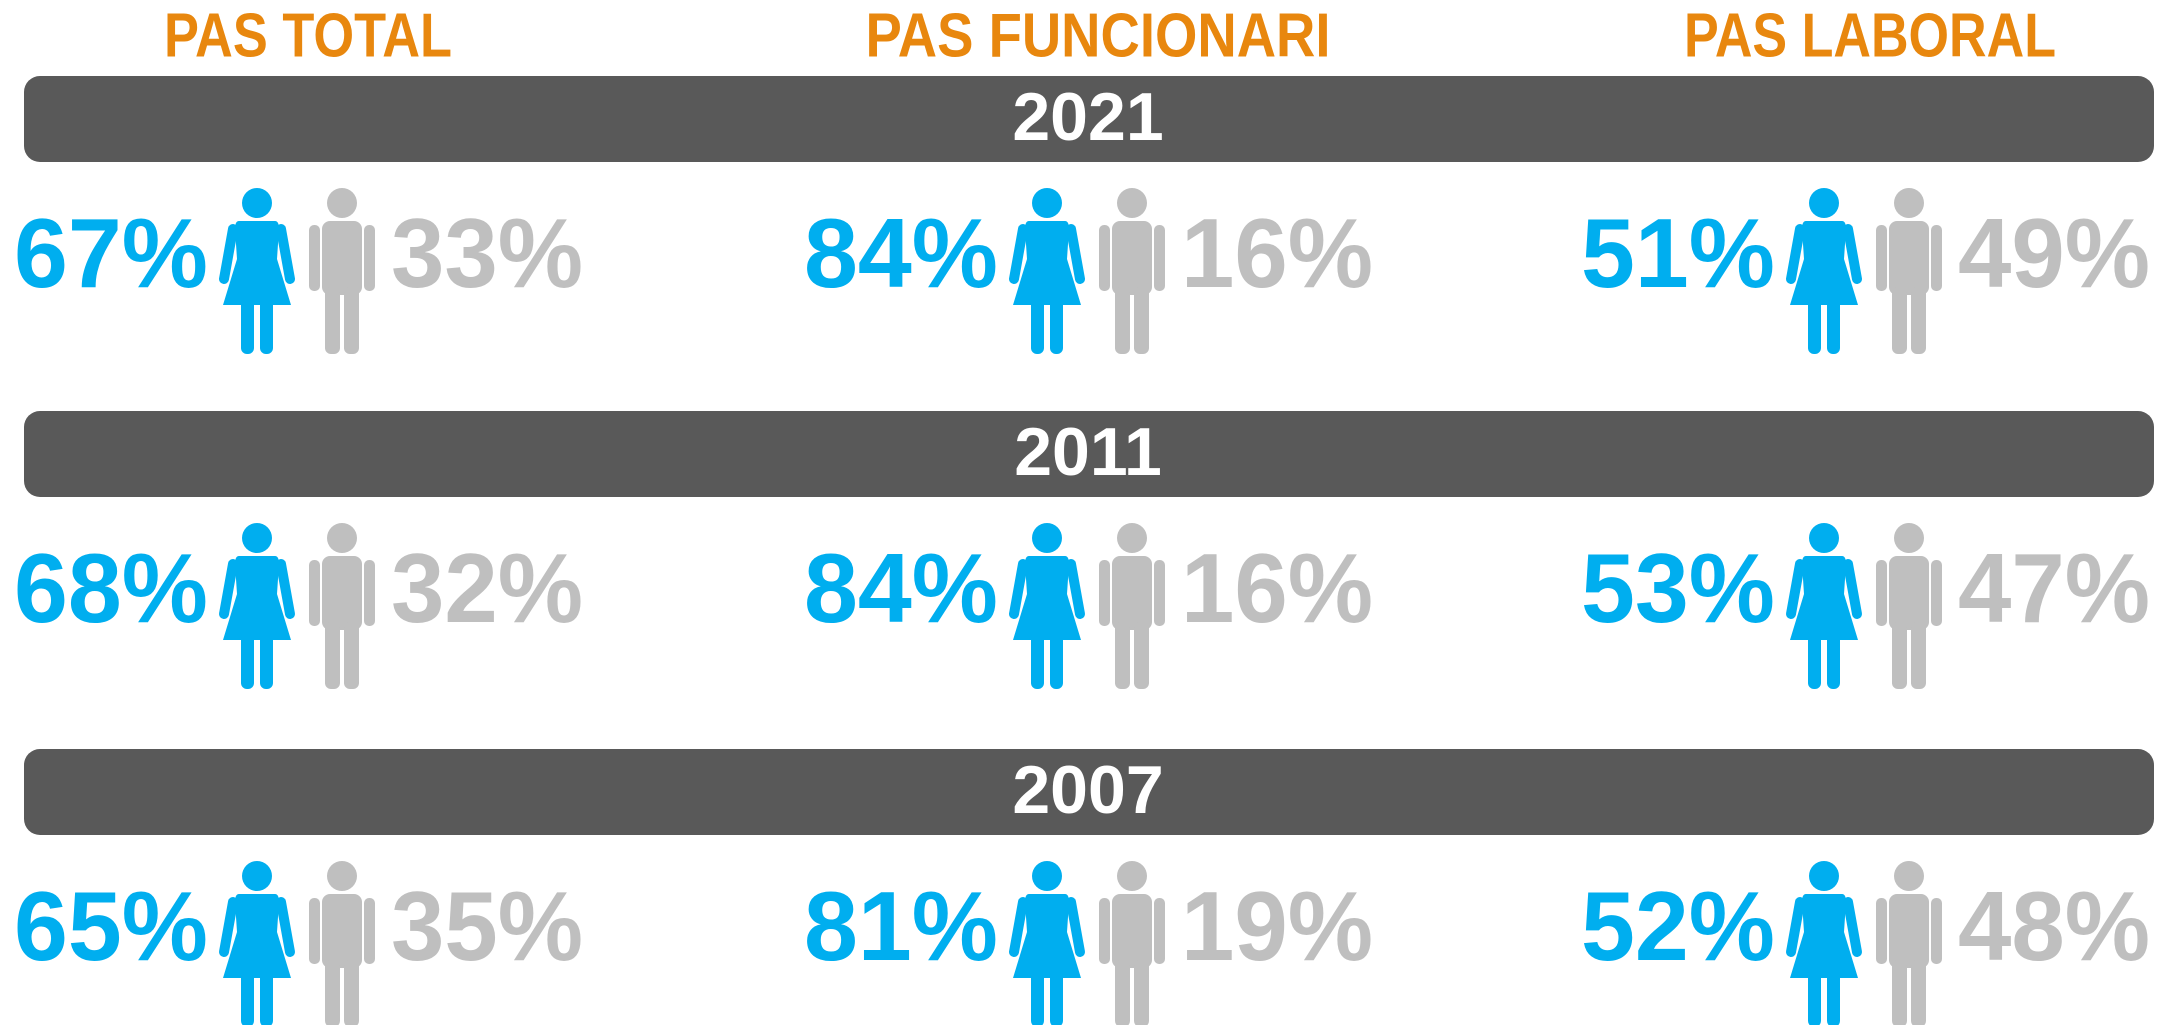 The image size is (2175, 1025). Describe the element at coordinates (1277, 253) in the screenshot. I see `men-percent: 16%` at that location.